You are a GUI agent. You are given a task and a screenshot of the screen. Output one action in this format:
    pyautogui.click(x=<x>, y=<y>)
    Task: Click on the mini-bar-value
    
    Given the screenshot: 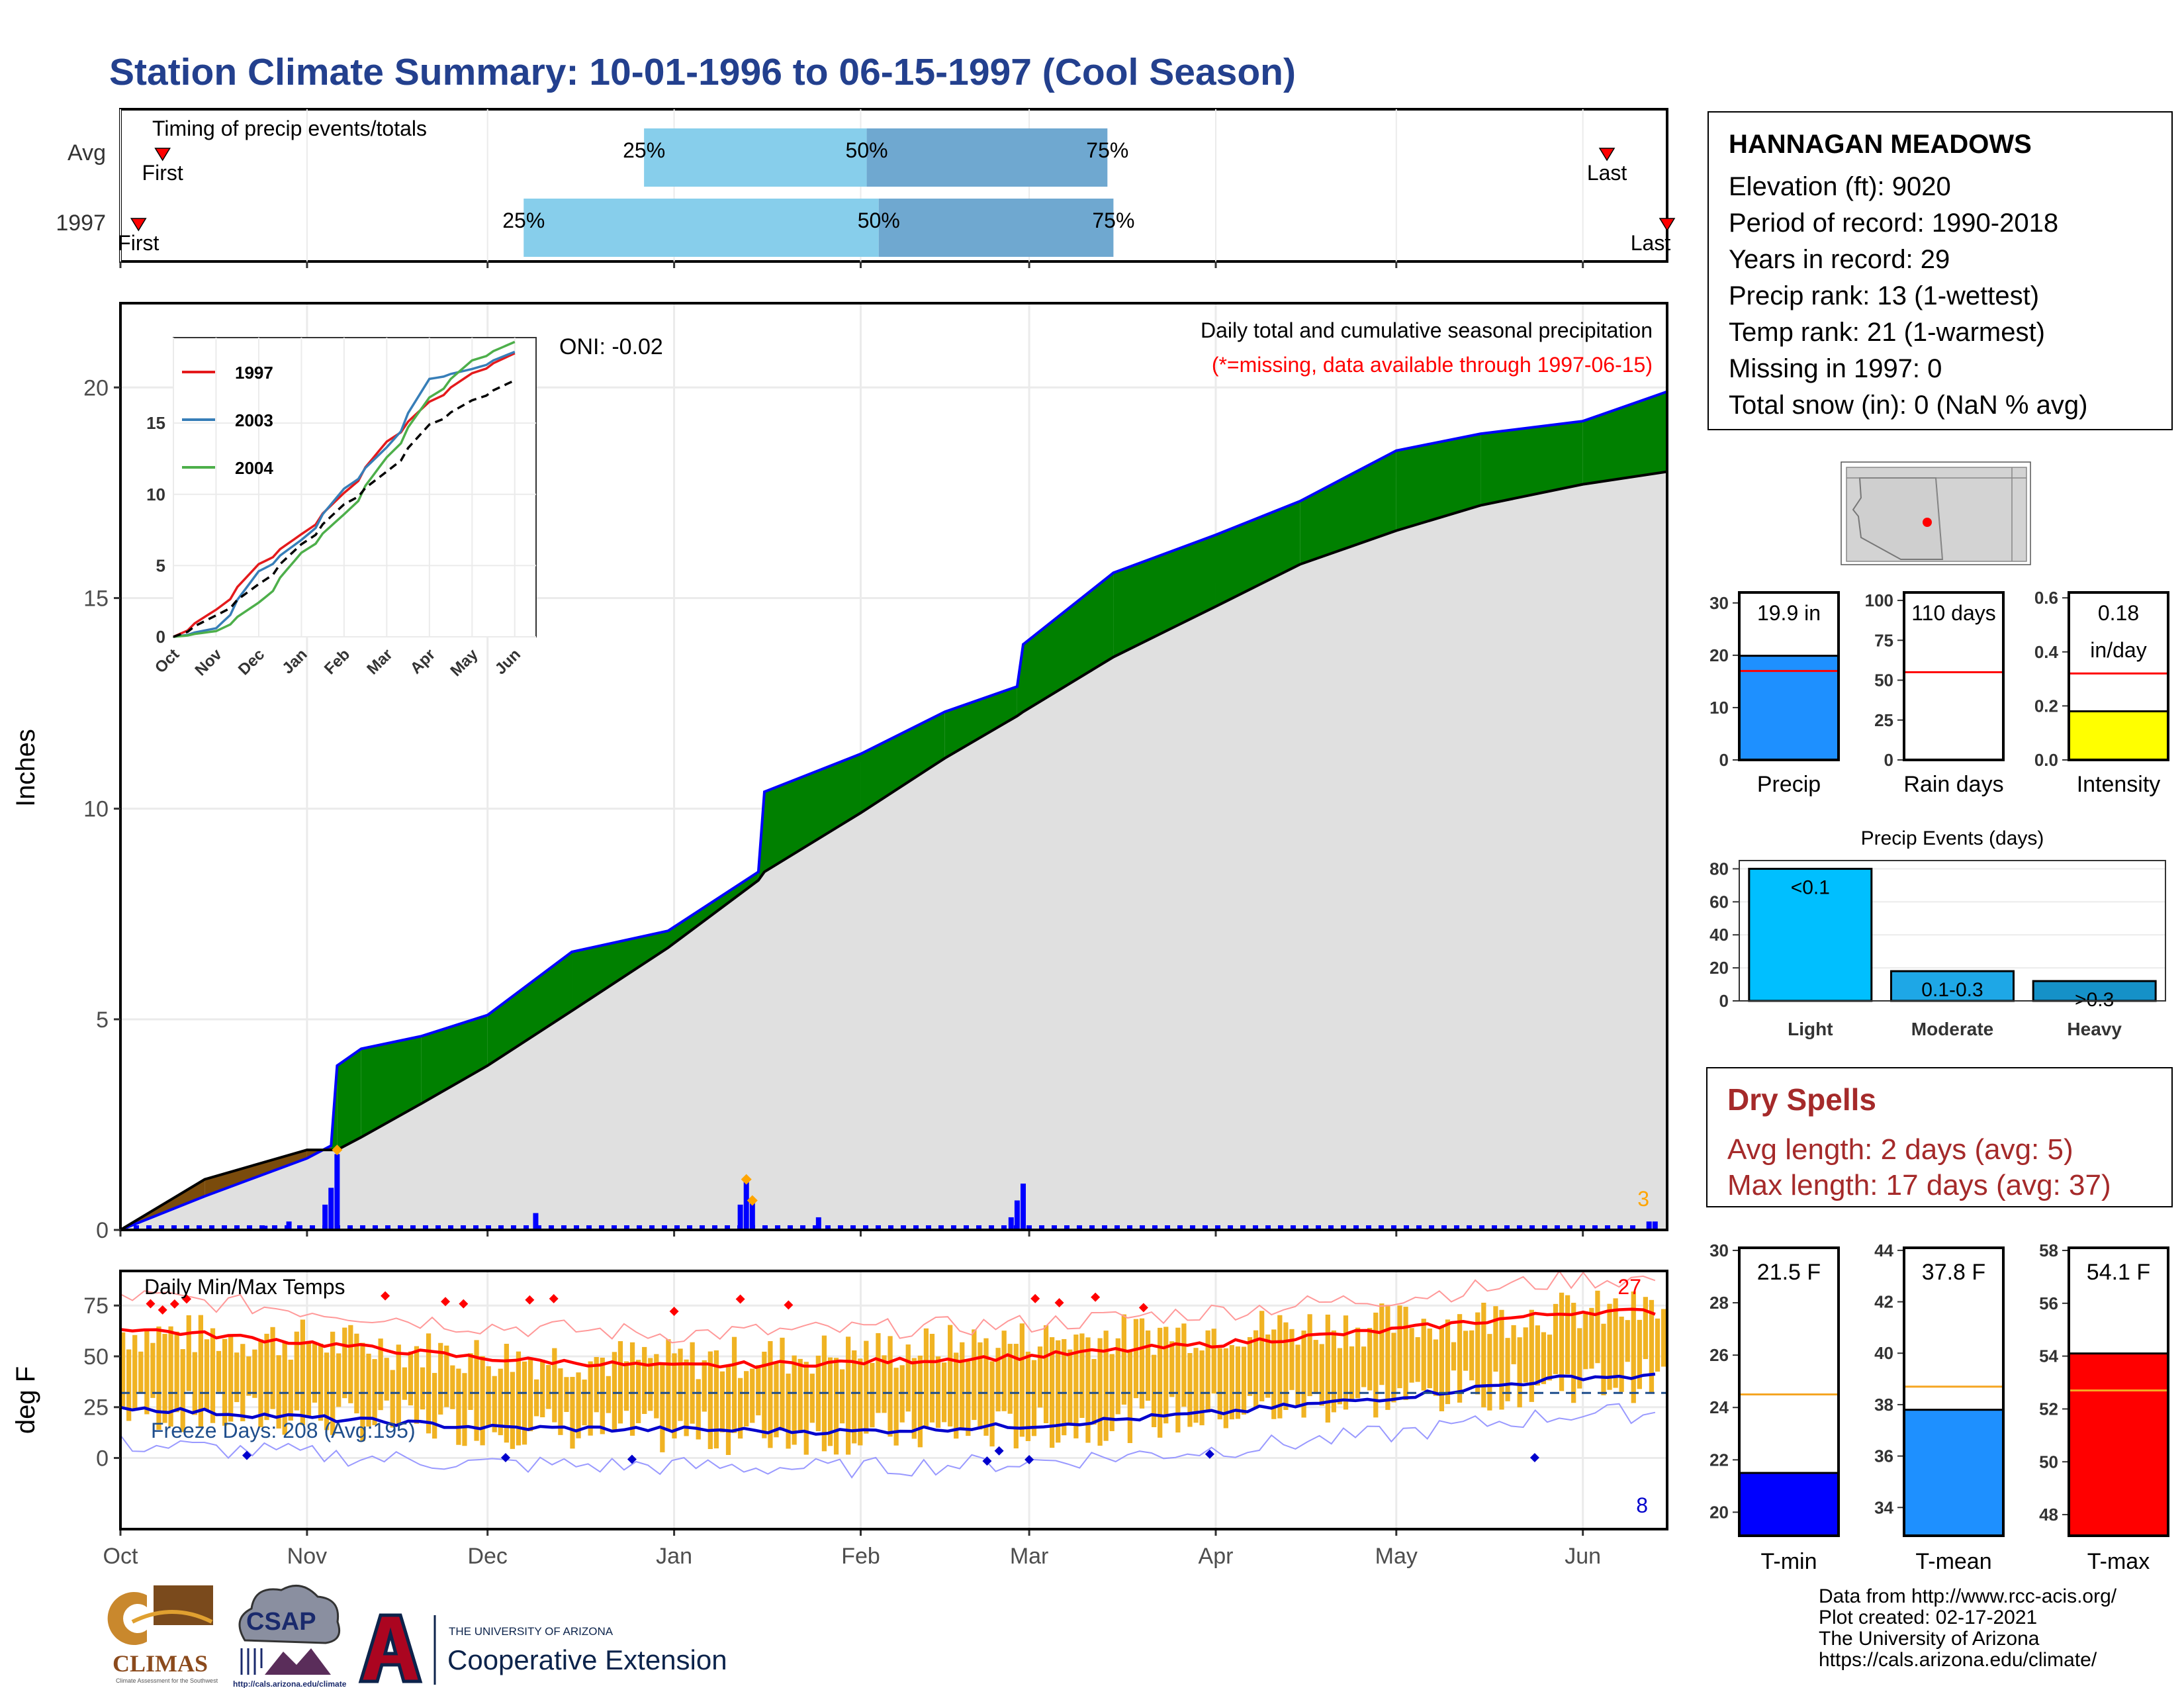 What is the action you would take?
    pyautogui.click(x=2118, y=735)
    